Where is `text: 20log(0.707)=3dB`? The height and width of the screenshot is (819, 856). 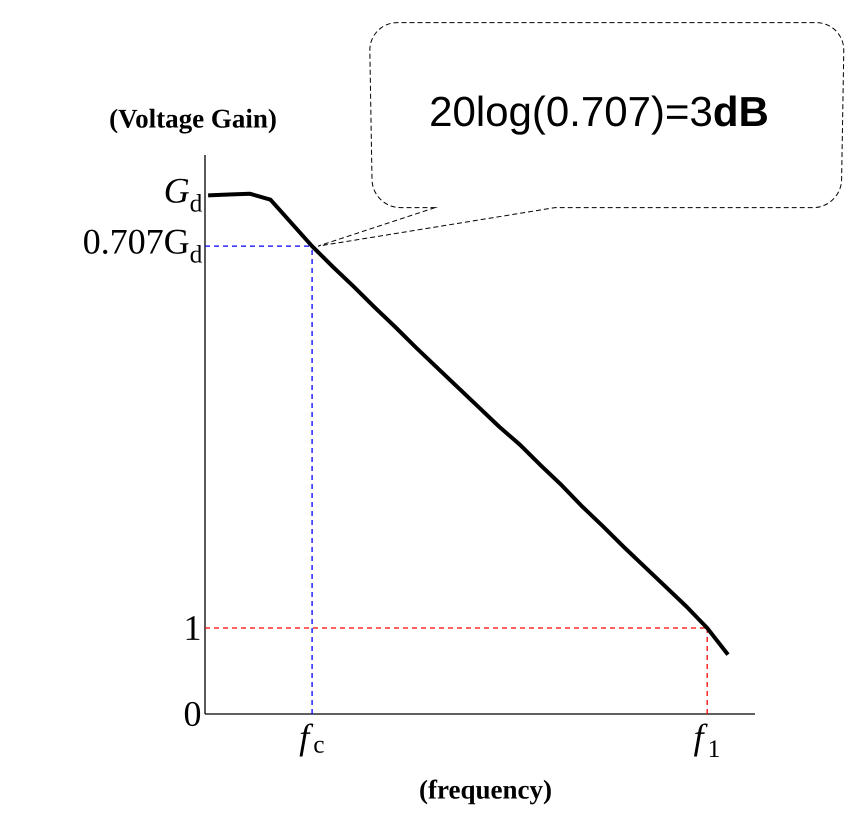
text: 20log(0.707)=3dB is located at coordinates (599, 115).